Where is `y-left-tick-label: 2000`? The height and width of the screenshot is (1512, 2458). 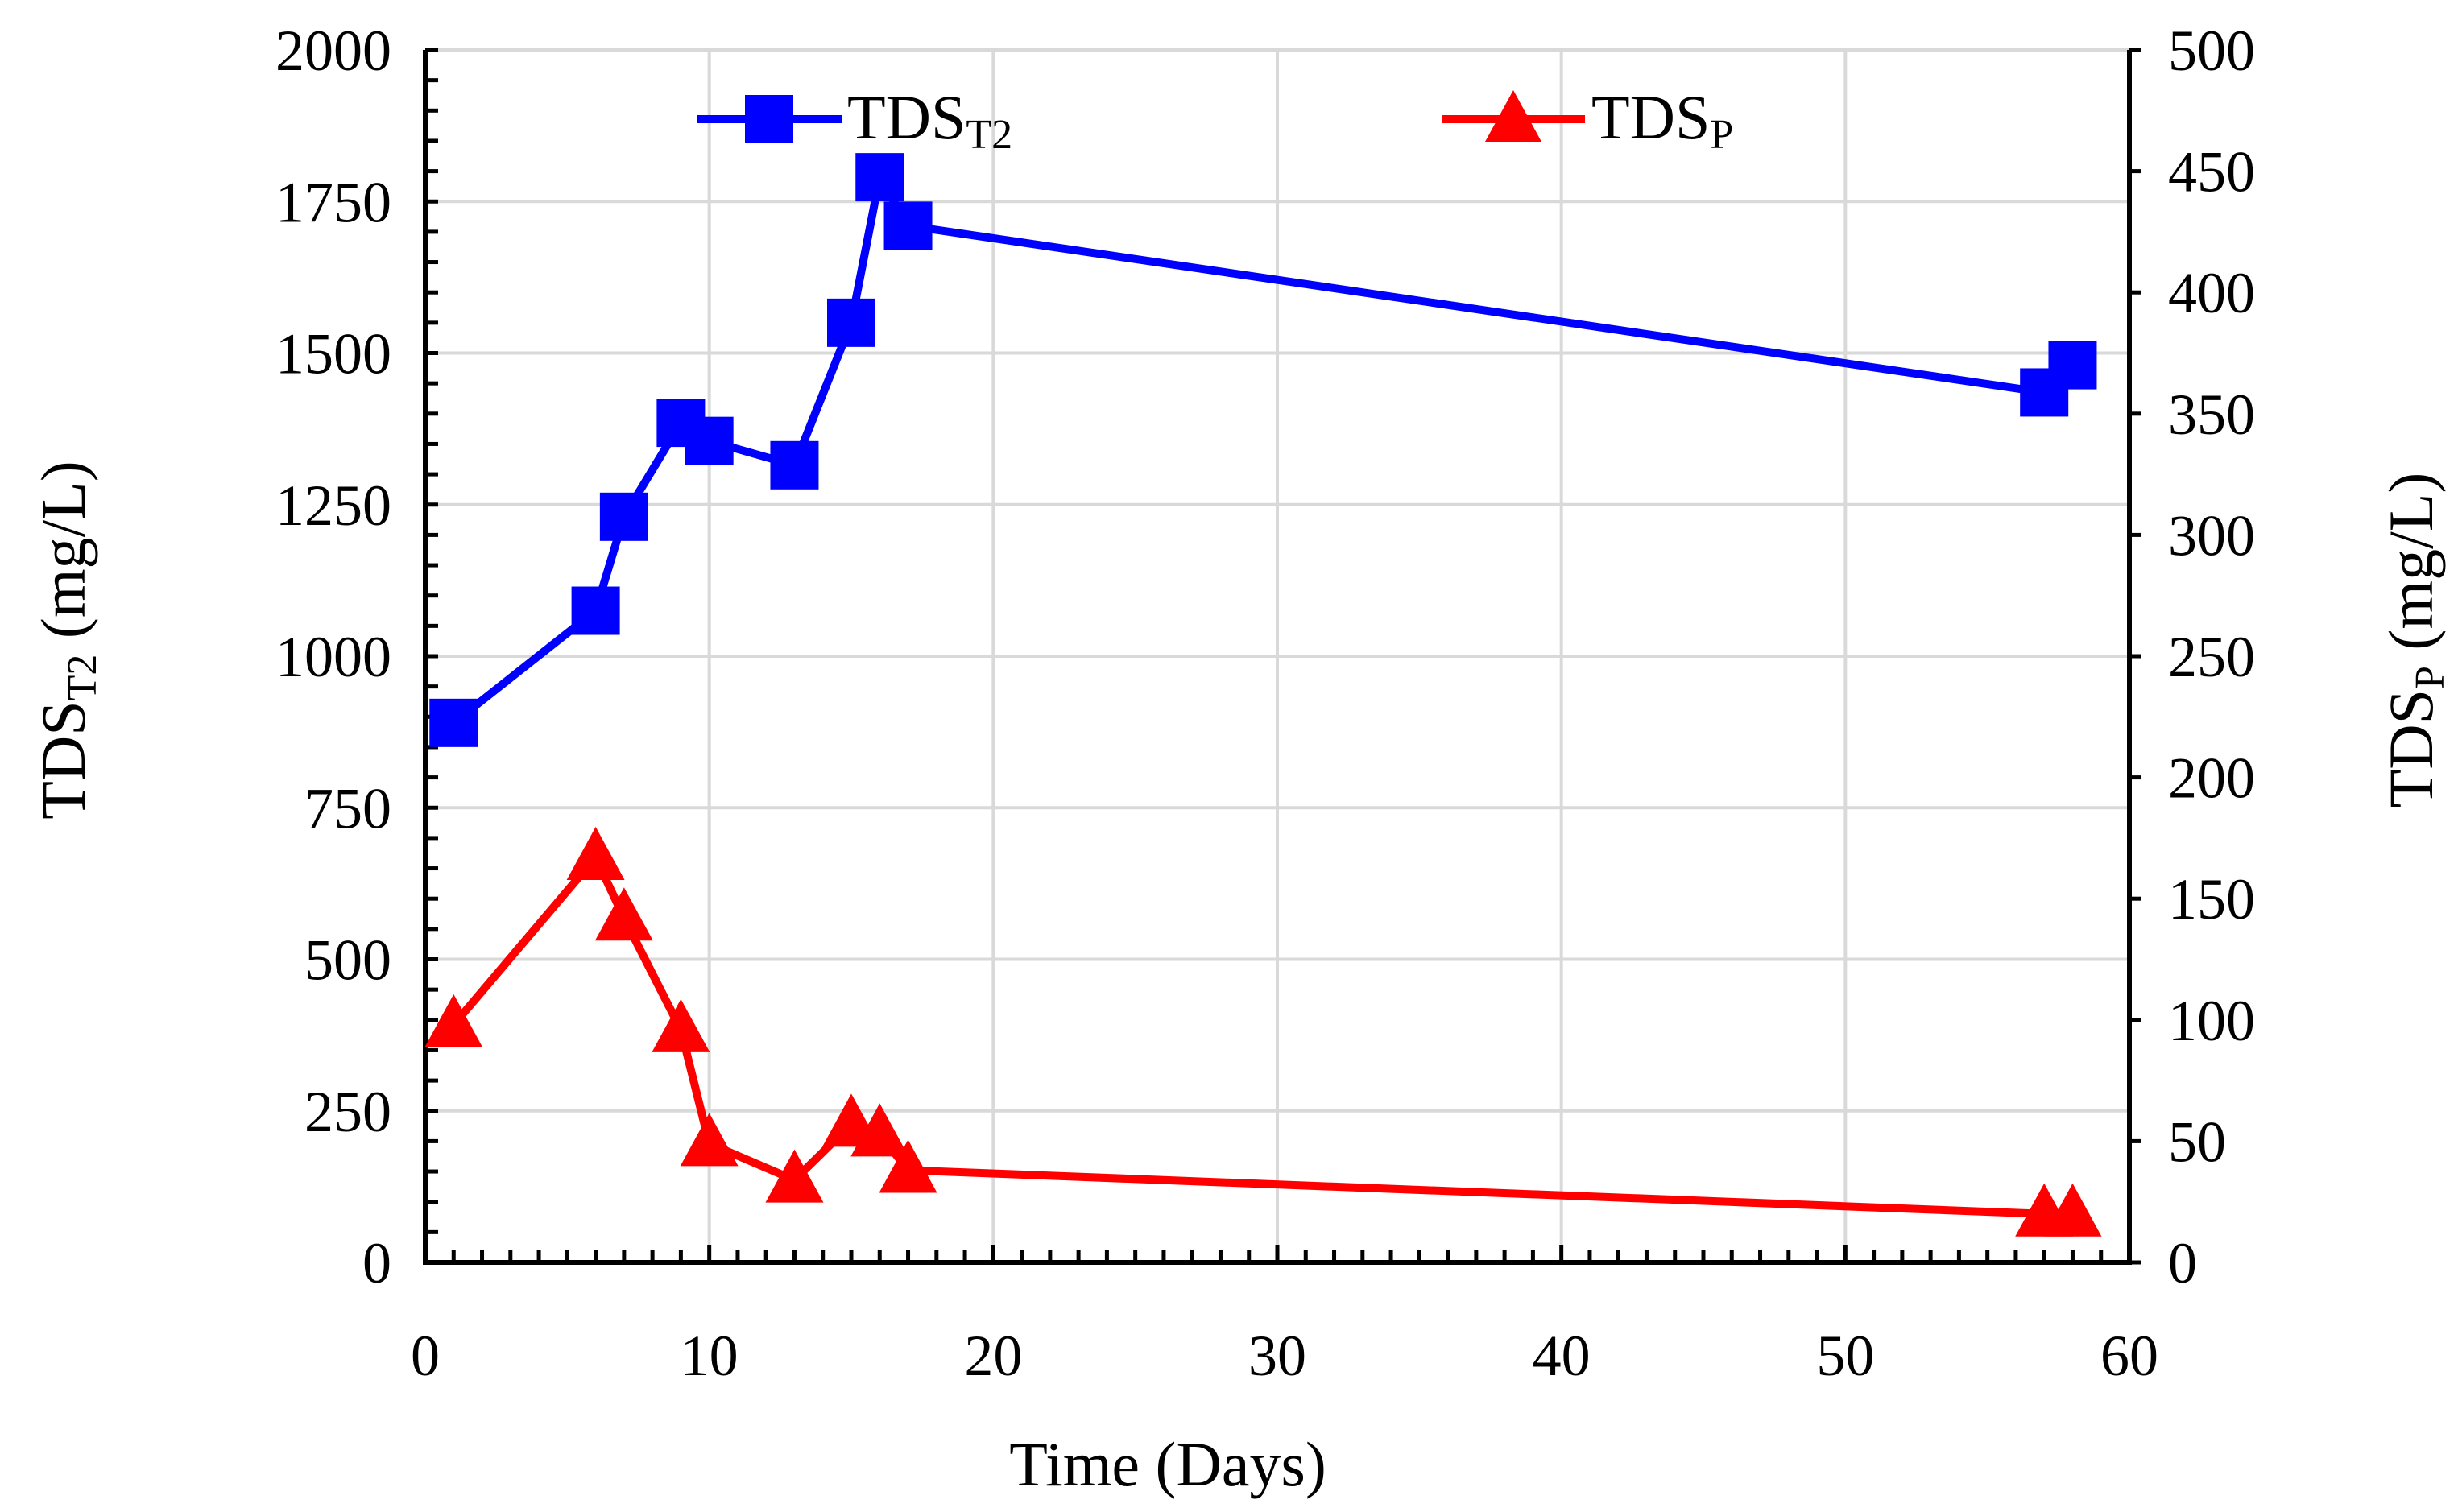
y-left-tick-label: 2000 is located at coordinates (333, 51).